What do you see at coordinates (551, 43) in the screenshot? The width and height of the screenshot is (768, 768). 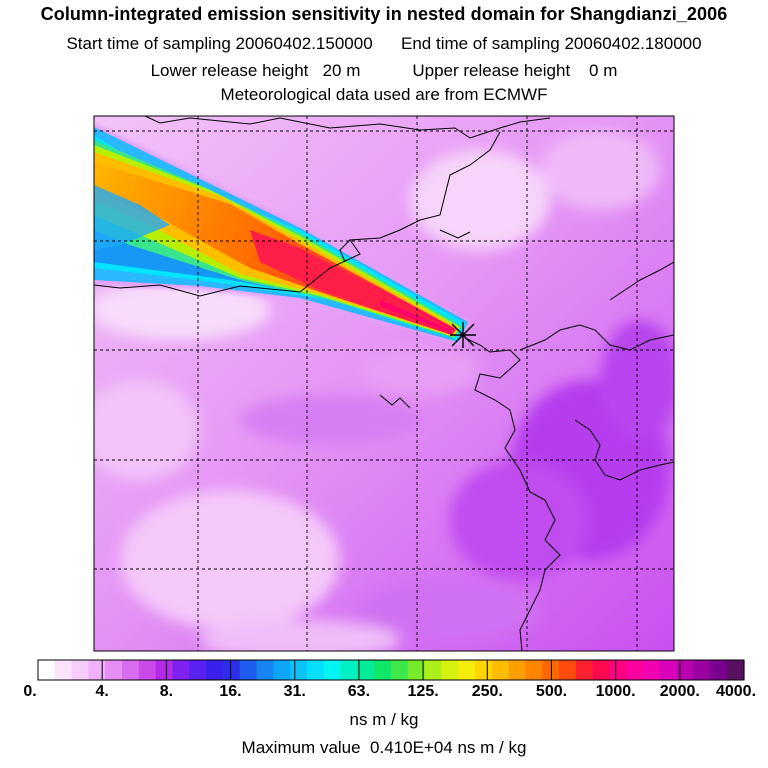 I see `end-time-text: End time of sampling 20060402.180000` at bounding box center [551, 43].